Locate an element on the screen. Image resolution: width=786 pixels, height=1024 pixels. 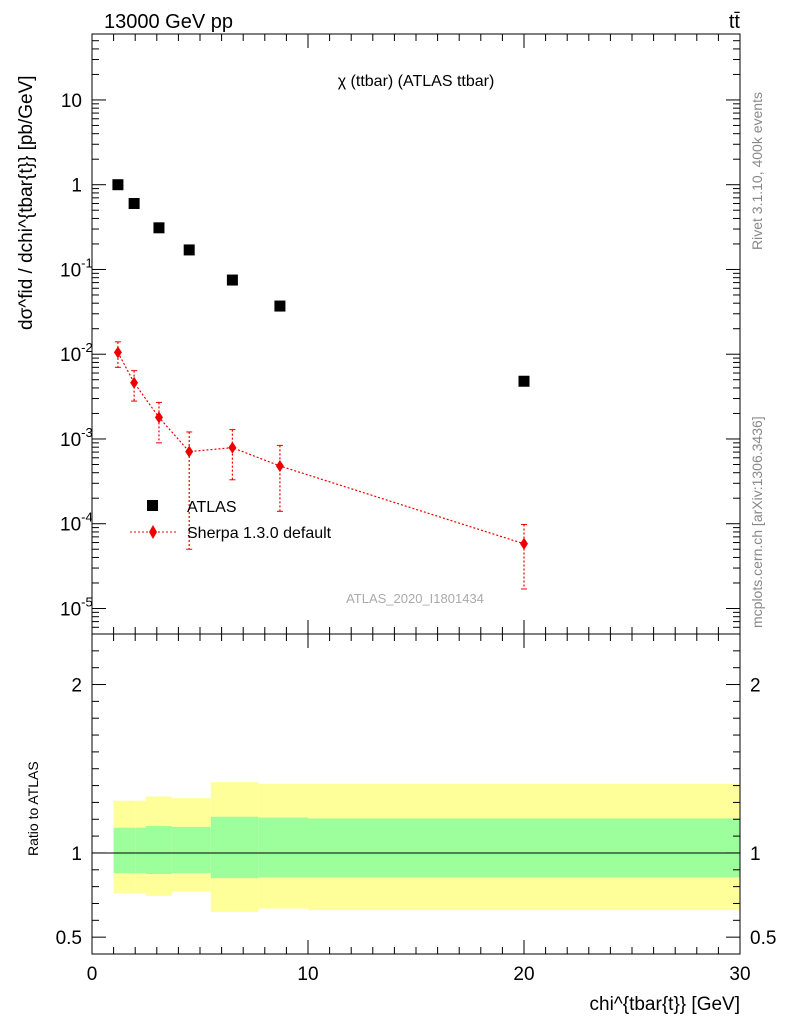
analysis-label: ATLAS_2020_I1801434 is located at coordinates (415, 598).